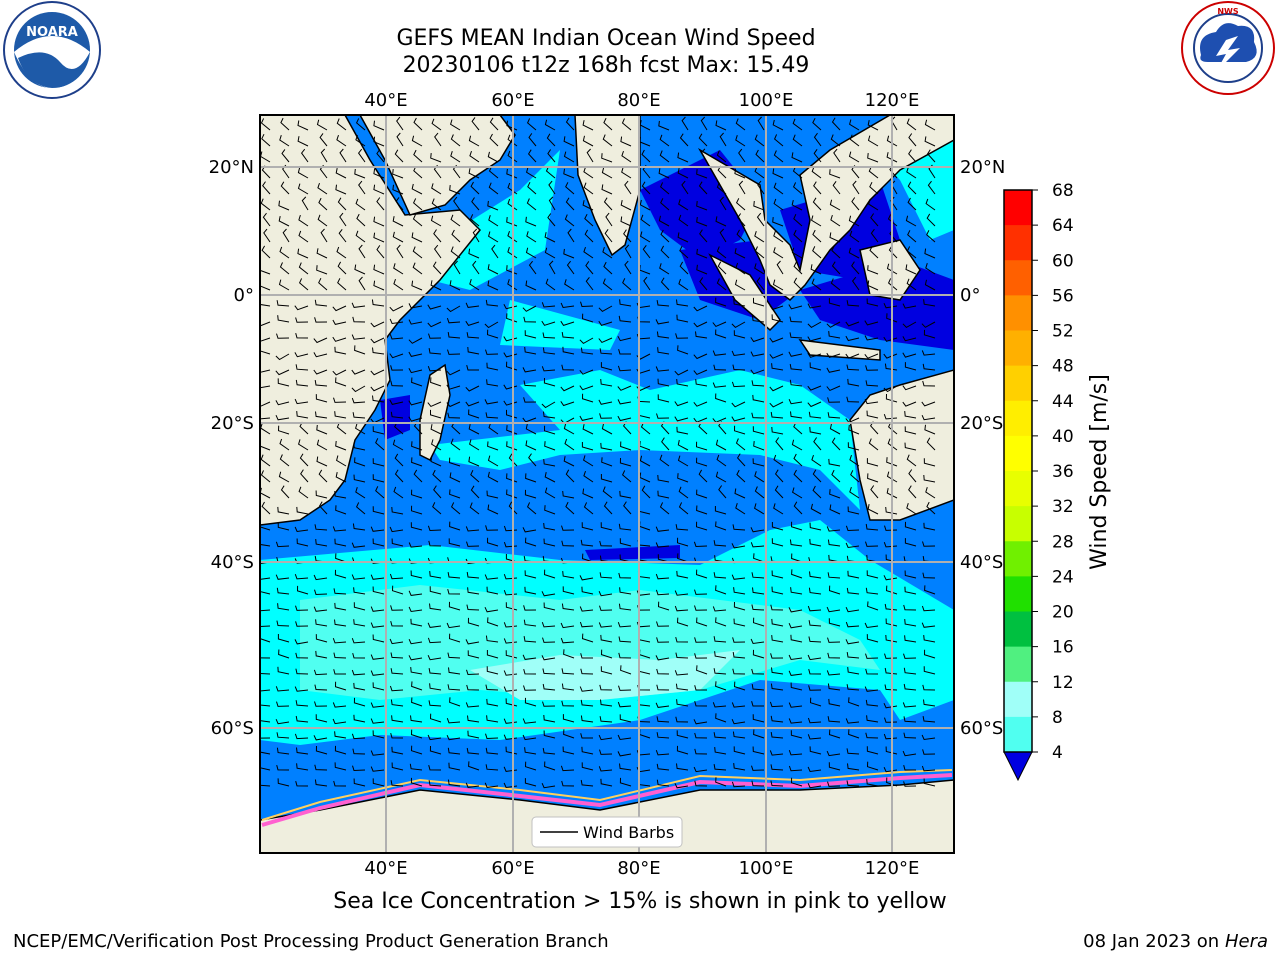  What do you see at coordinates (1228, 48) in the screenshot?
I see `nws-logo-icon: NWS` at bounding box center [1228, 48].